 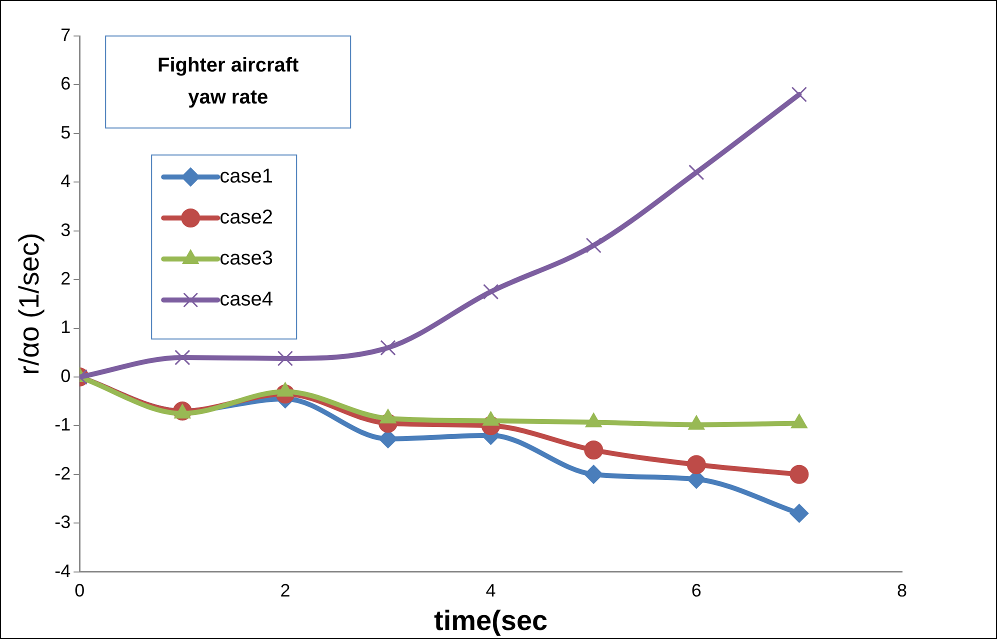 I want to click on legend-label: case2, so click(x=246, y=217).